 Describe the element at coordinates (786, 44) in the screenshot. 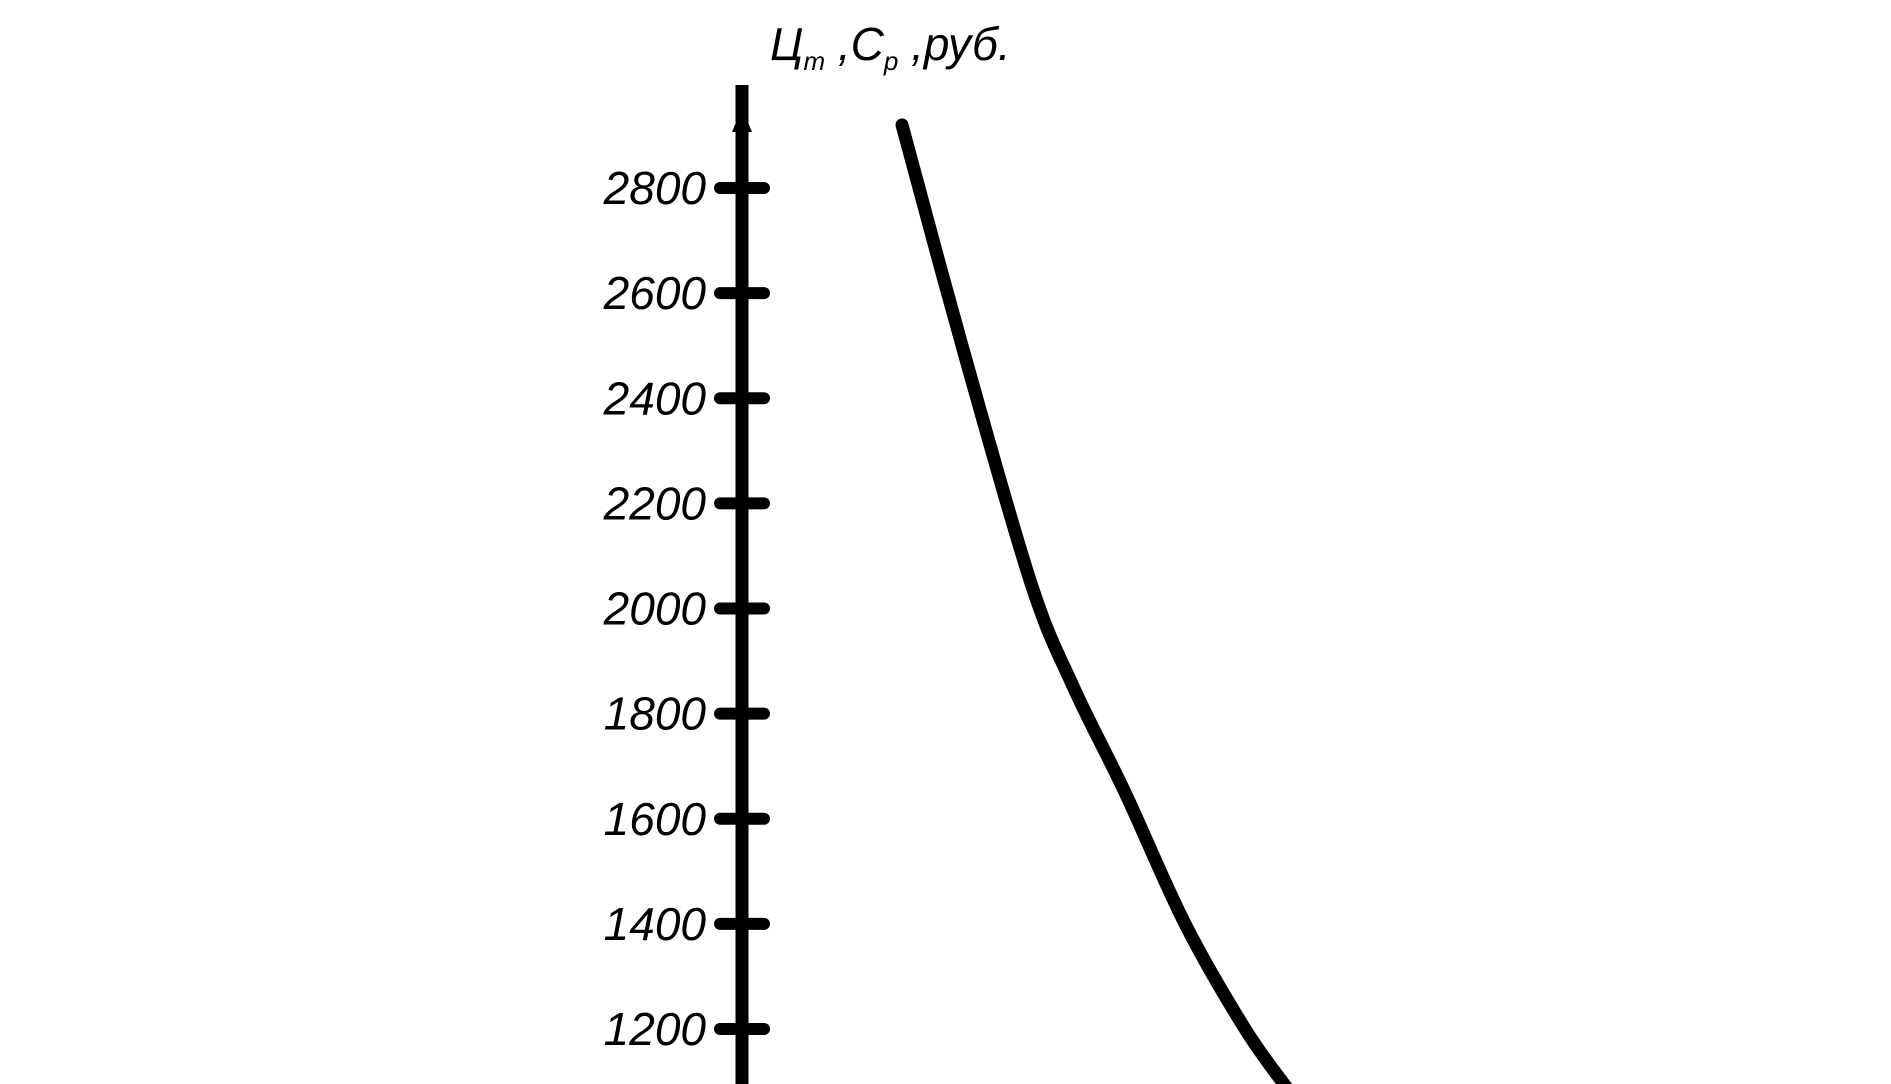

I see `y-axis-title-part1: Ц` at that location.